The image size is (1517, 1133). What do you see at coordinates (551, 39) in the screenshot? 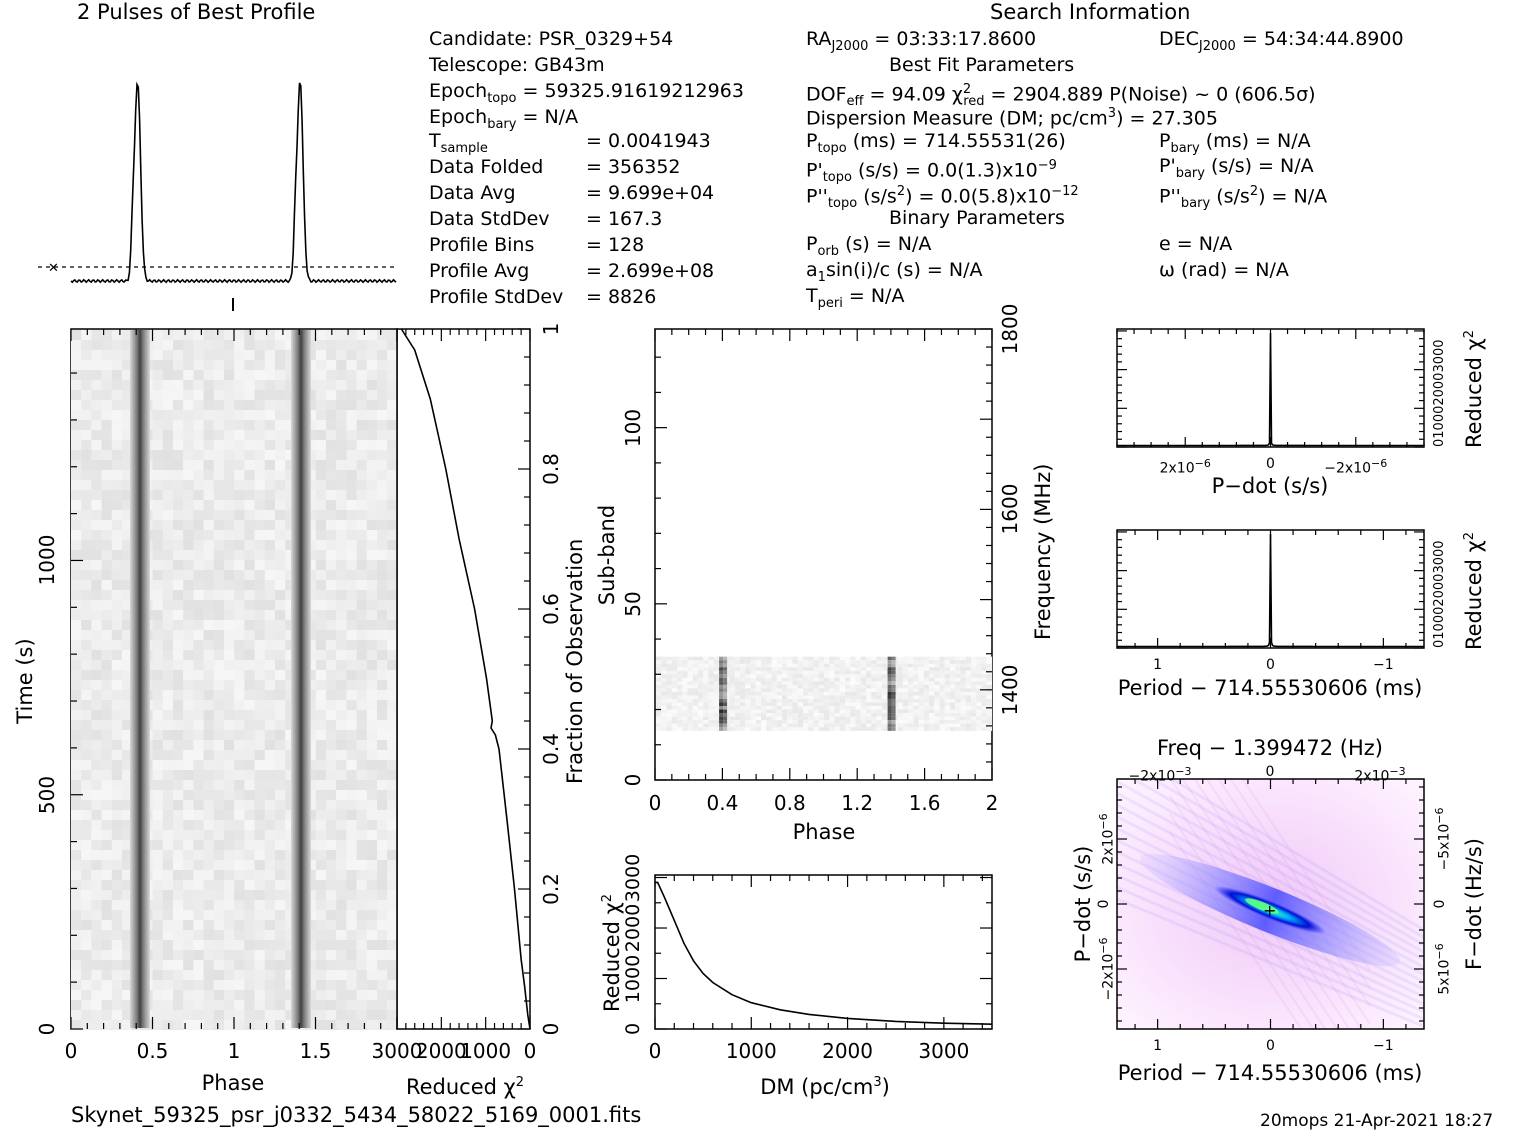
I see `info-candidate: Candidate: PSR_0329+54` at bounding box center [551, 39].